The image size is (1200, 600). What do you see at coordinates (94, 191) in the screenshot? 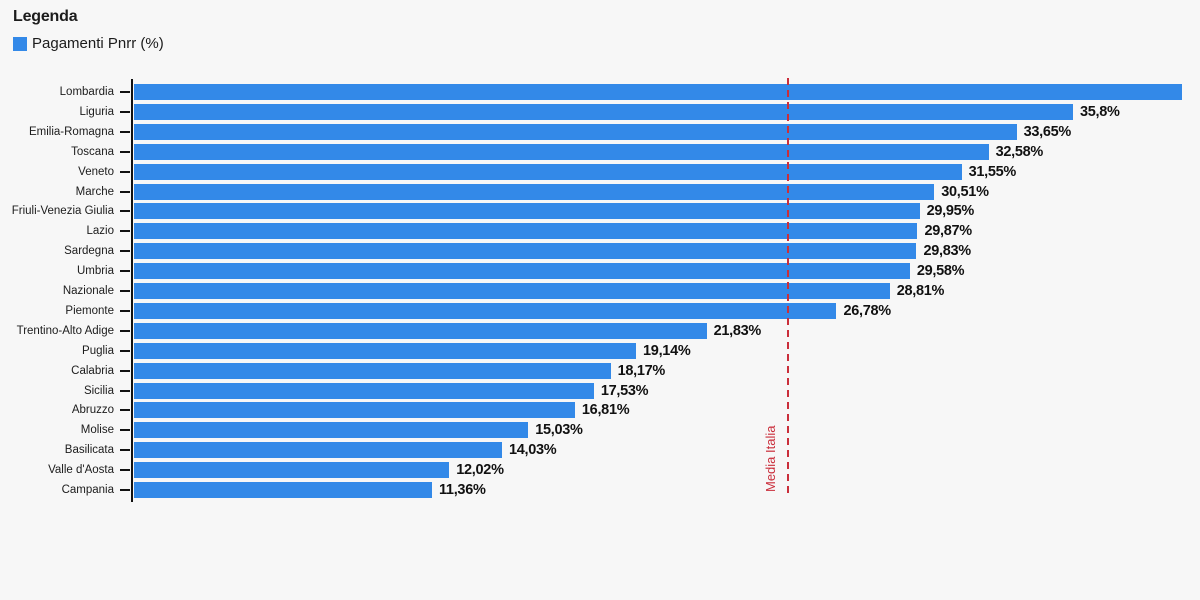
I see `category-label: Marche` at bounding box center [94, 191].